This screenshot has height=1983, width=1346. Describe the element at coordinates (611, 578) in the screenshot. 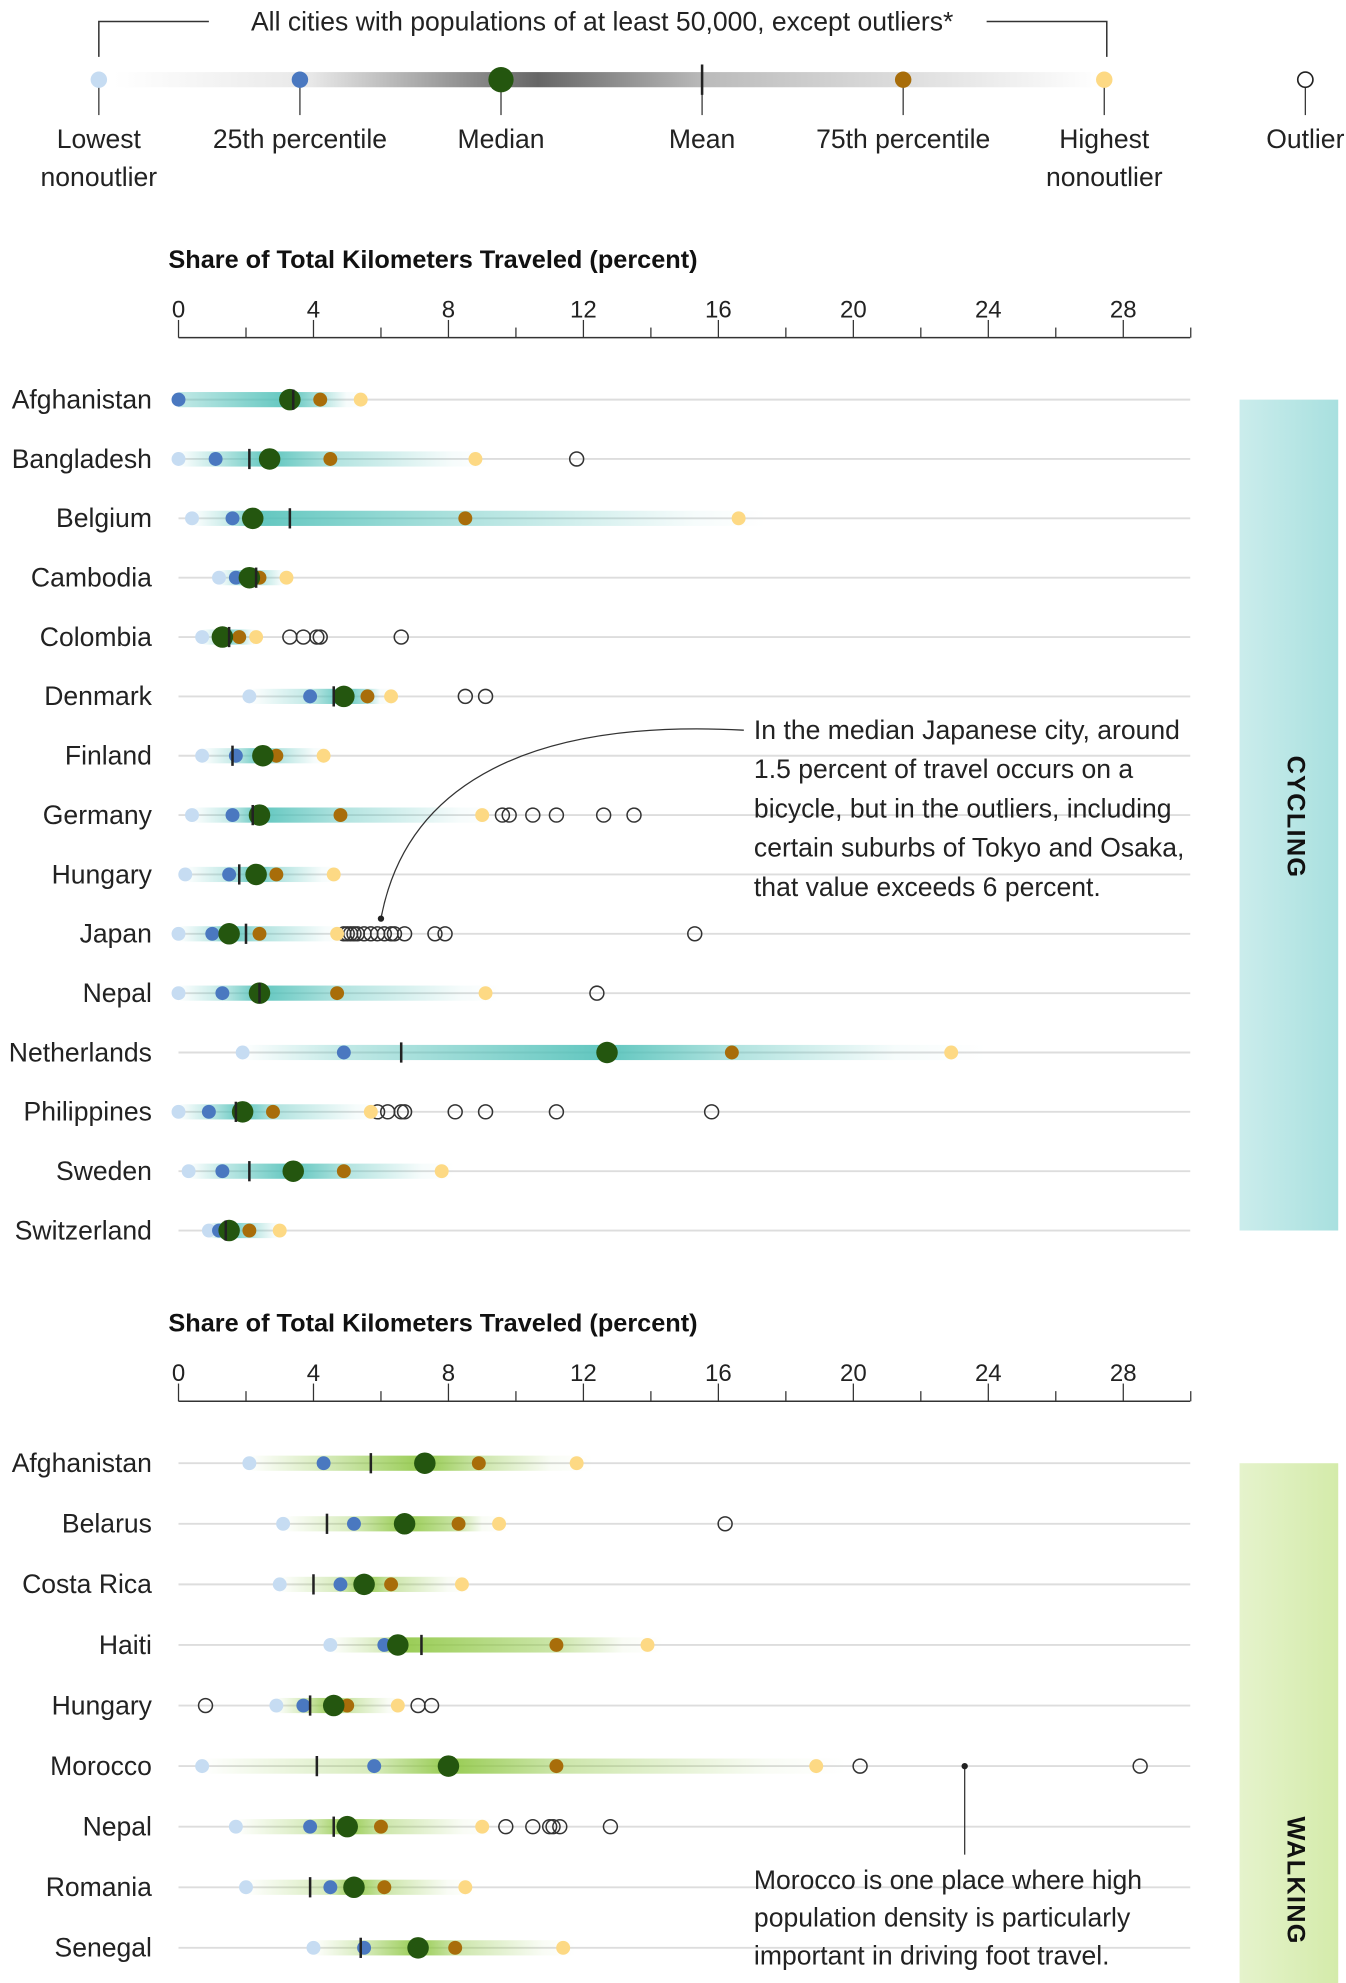

I see `row-cambodia: Cambodia` at that location.